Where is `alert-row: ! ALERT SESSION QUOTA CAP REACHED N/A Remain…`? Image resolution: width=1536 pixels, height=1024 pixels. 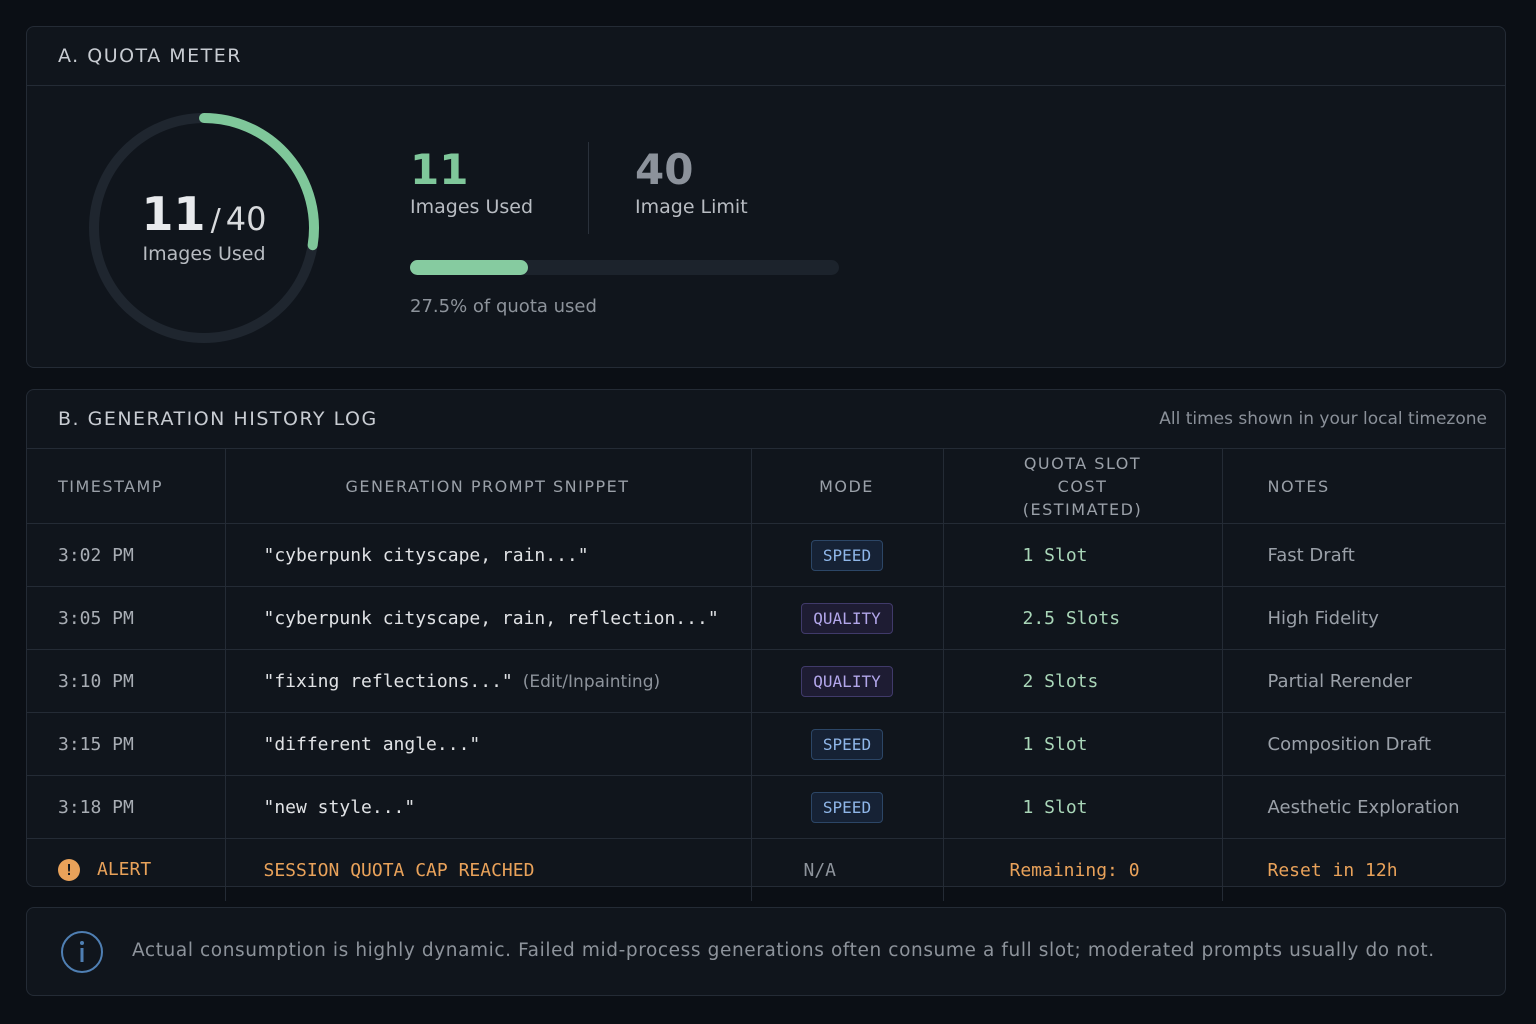
alert-row: ! ALERT SESSION QUOTA CAP REACHED N/A Remain… is located at coordinates (766, 869).